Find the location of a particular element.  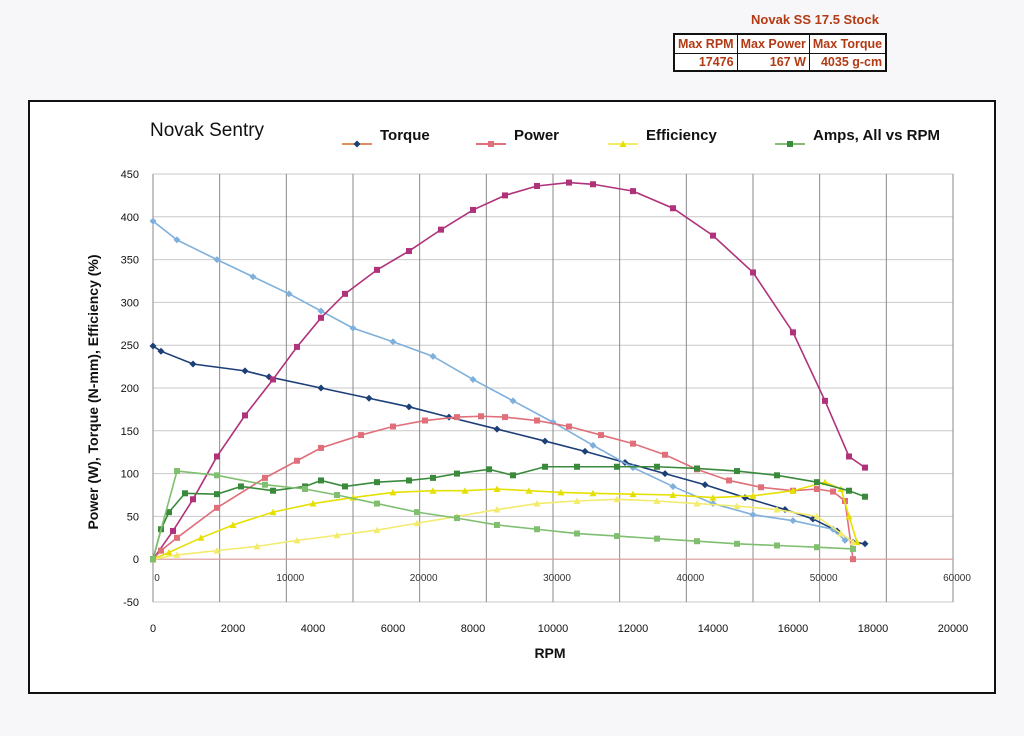

legend-item: Amps, All vs RPM is located at coordinates (857, 137).